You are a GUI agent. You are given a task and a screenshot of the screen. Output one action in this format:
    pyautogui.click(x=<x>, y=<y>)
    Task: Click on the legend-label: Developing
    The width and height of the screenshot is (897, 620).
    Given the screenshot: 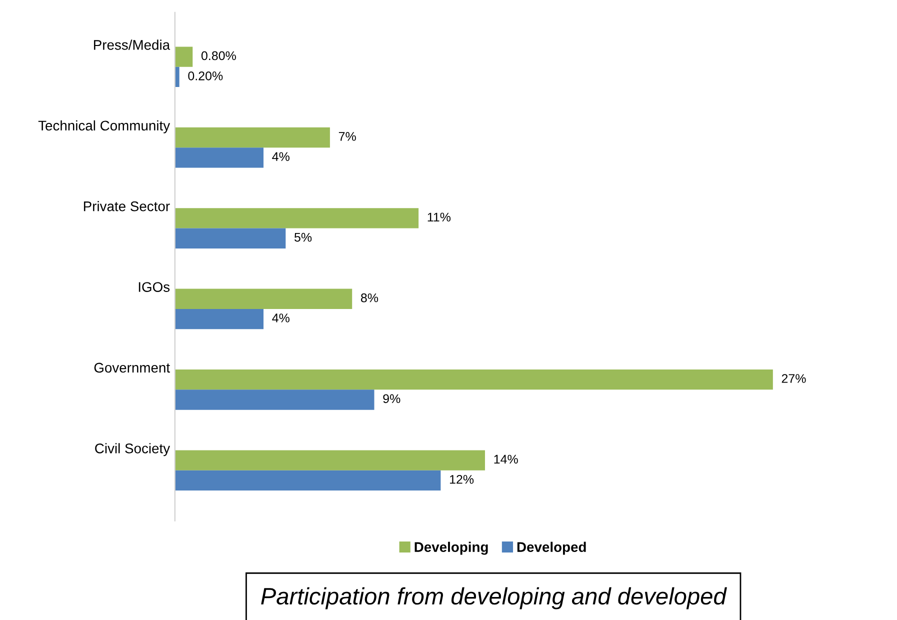 What is the action you would take?
    pyautogui.click(x=451, y=548)
    